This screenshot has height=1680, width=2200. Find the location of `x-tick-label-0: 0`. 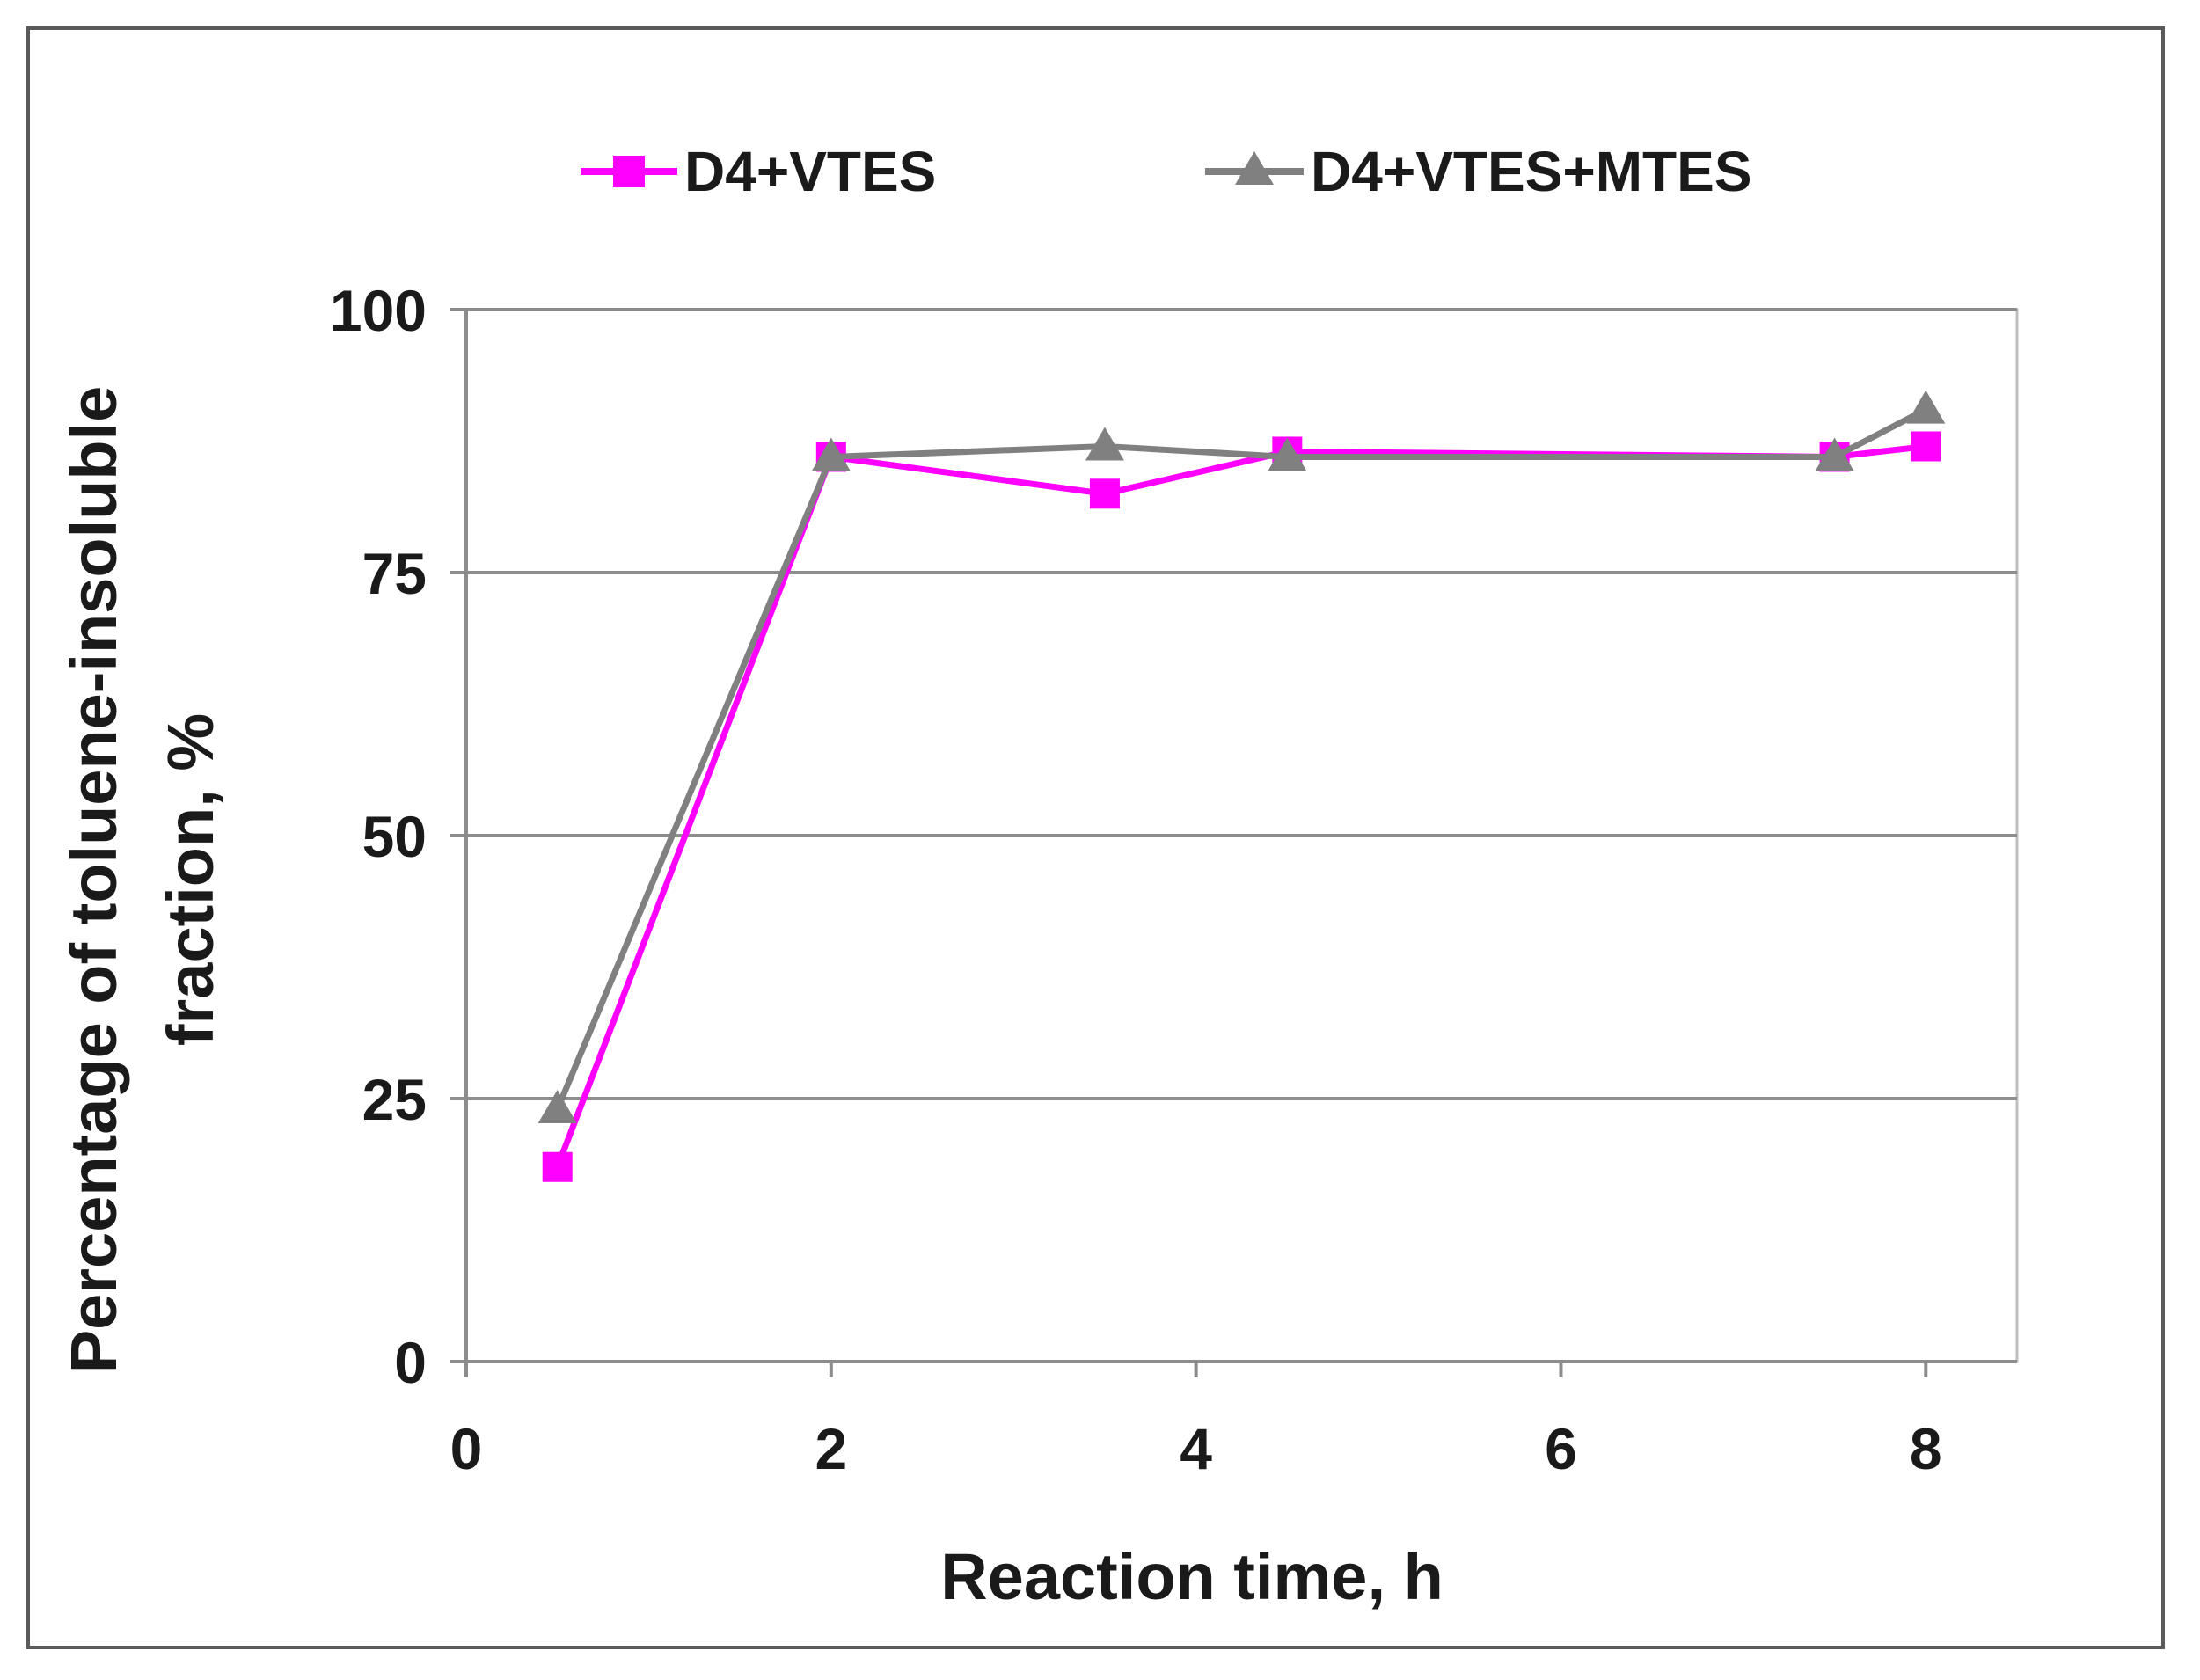

x-tick-label-0: 0 is located at coordinates (466, 1448).